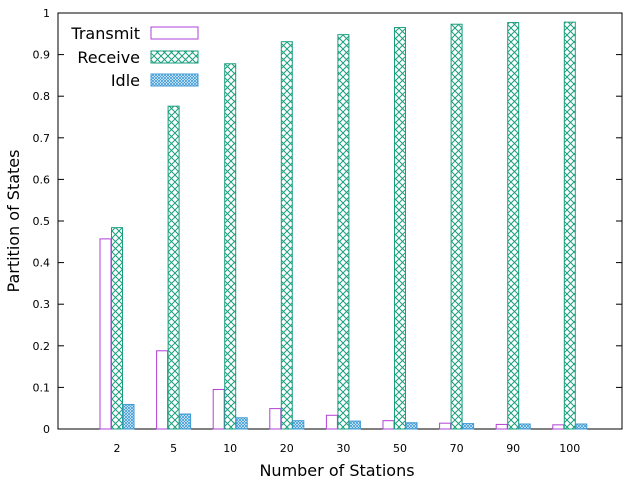  What do you see at coordinates (457, 448) in the screenshot?
I see `x-tick-label: 70` at bounding box center [457, 448].